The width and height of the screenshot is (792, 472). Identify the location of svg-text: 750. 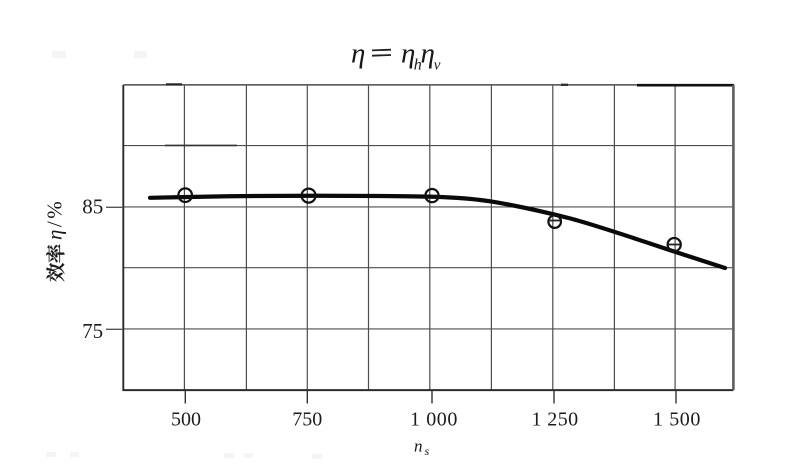
(307, 419).